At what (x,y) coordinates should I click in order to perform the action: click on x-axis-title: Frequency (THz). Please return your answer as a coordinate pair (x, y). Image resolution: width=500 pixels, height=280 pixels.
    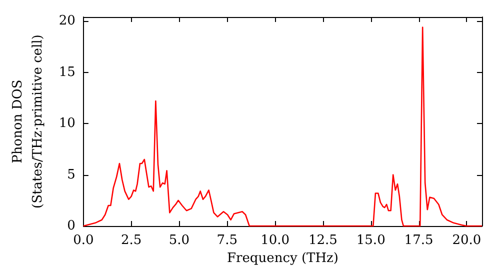
    Looking at the image, I should click on (282, 258).